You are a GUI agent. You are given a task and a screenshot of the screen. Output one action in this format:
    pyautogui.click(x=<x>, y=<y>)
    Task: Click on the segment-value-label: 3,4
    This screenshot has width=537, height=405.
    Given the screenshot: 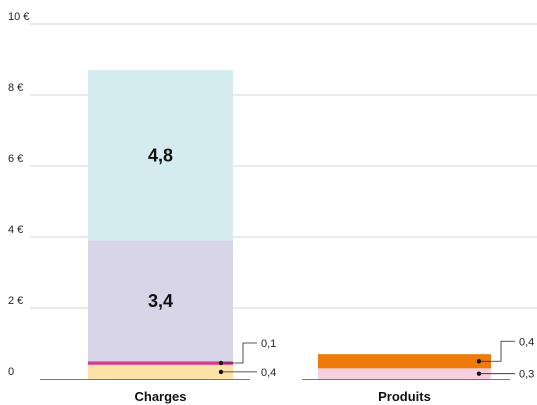 What is the action you would take?
    pyautogui.click(x=160, y=301)
    